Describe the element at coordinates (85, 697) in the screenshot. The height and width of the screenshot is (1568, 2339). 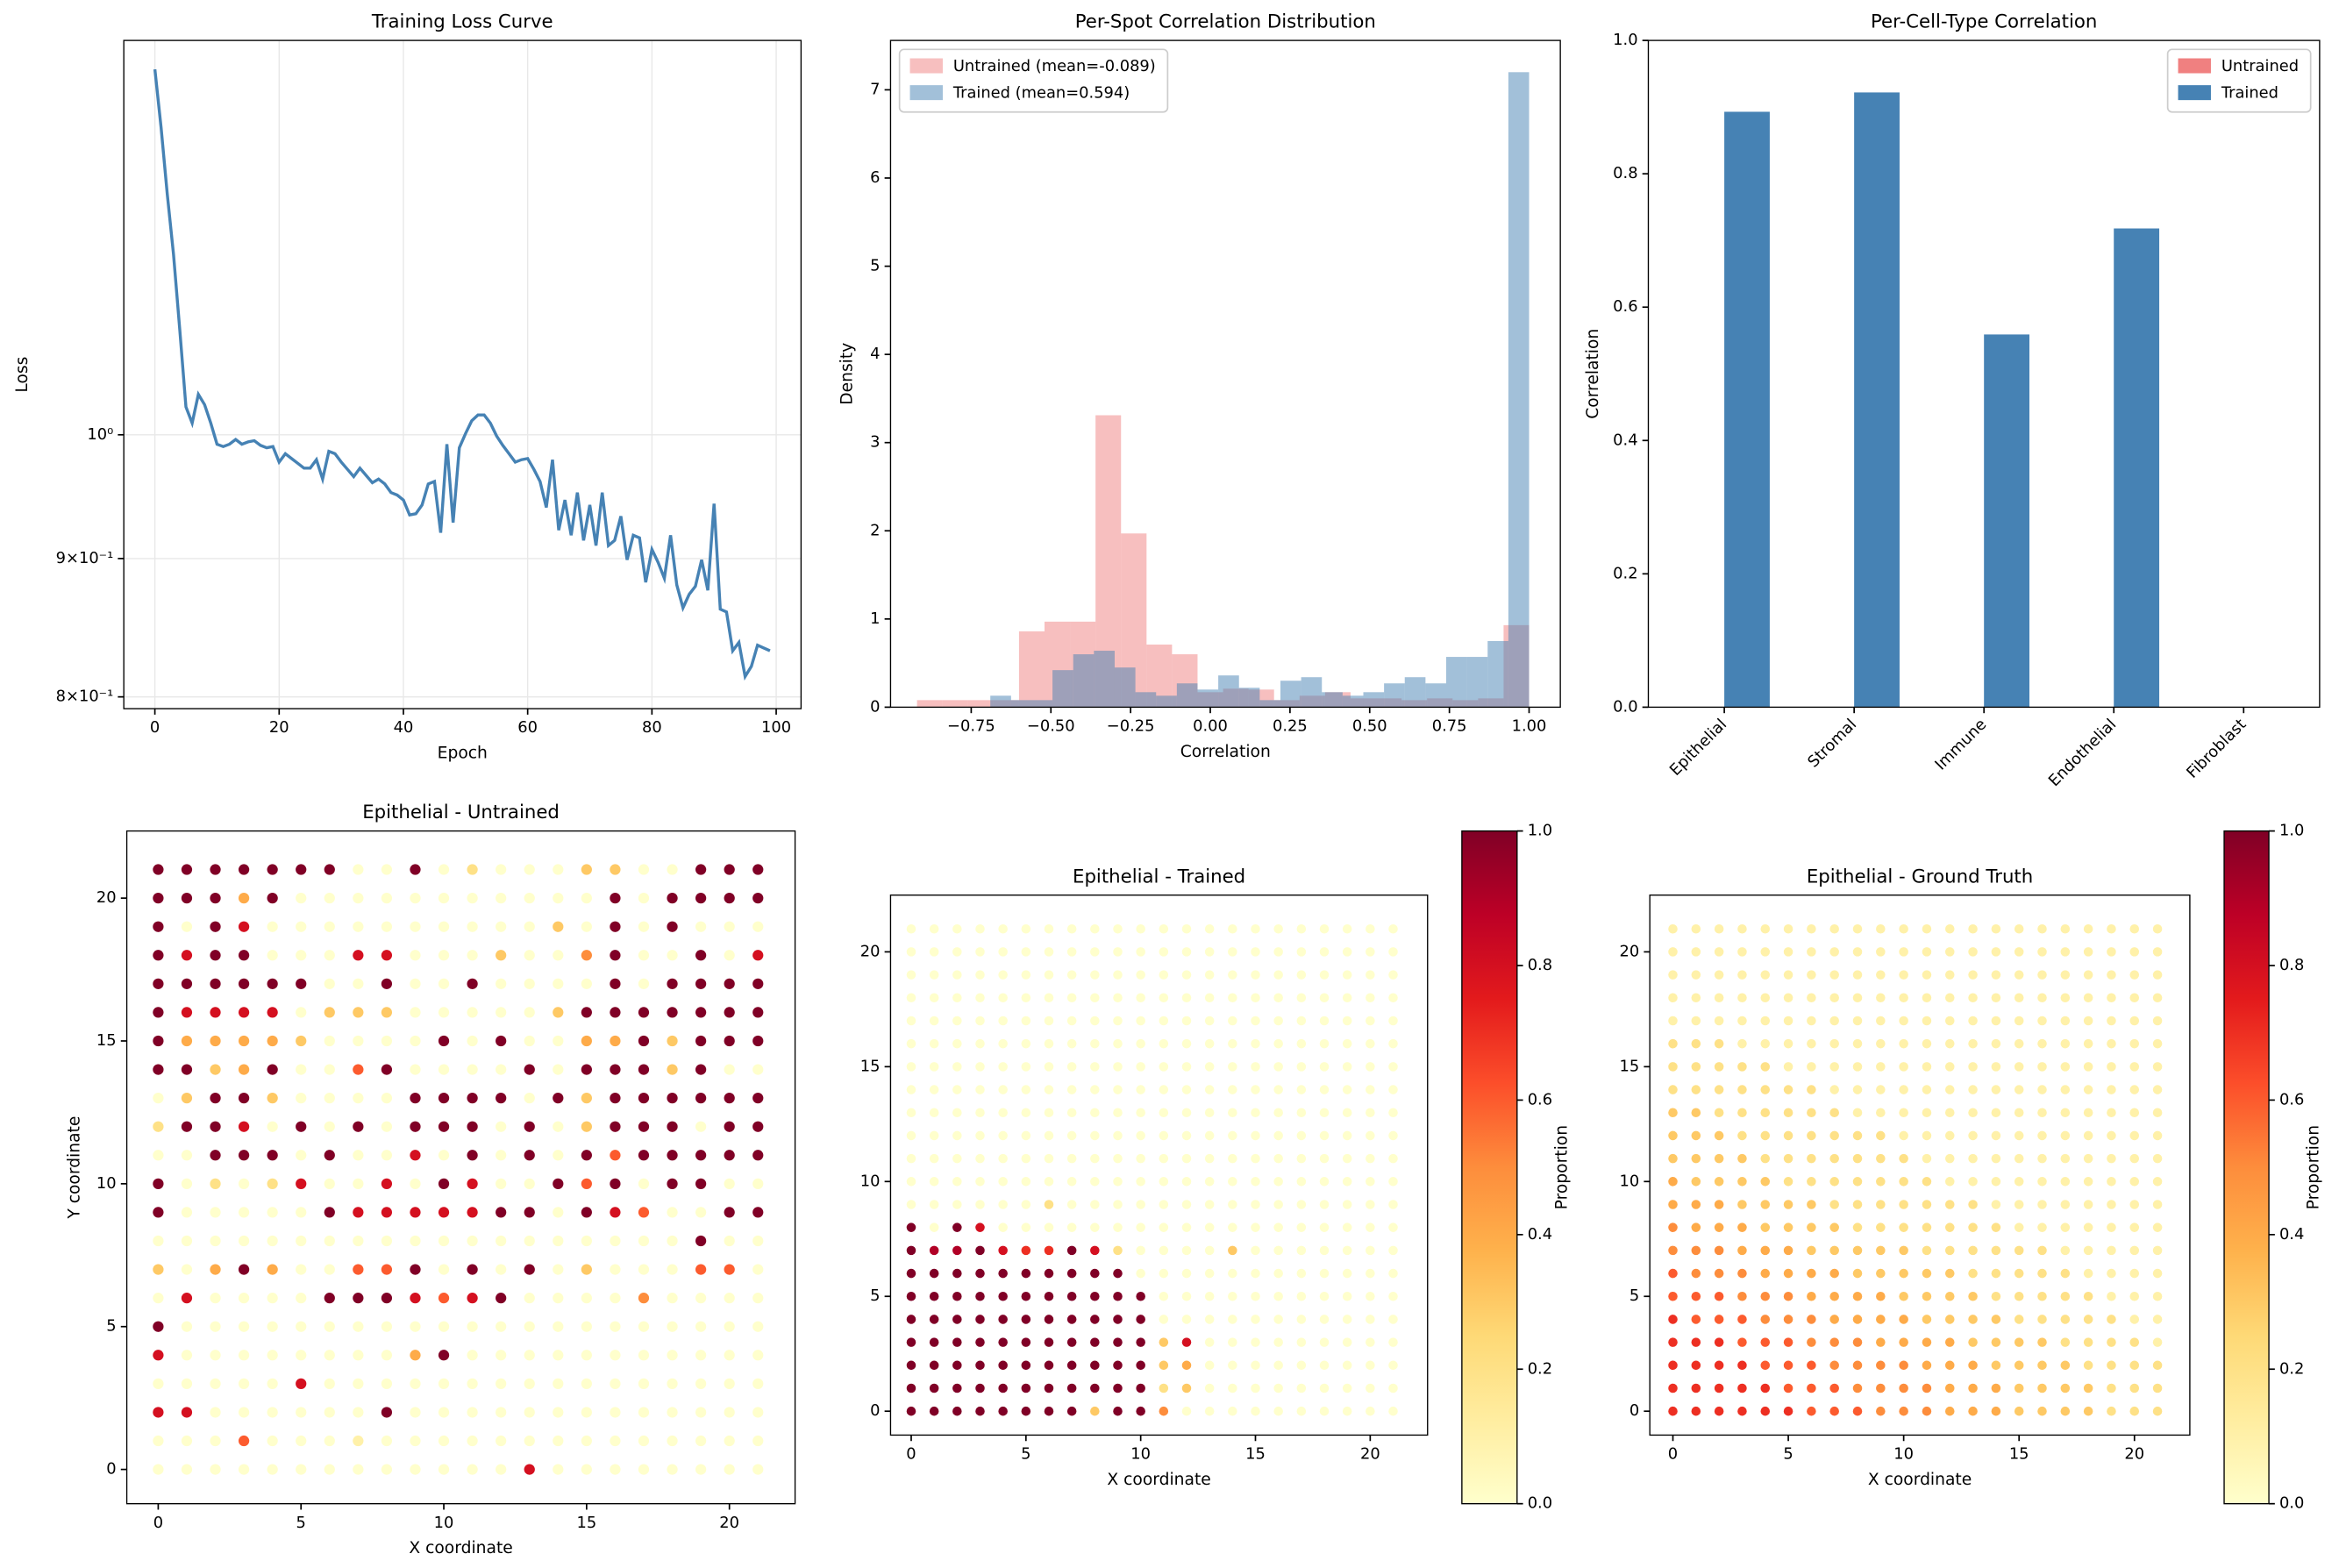
I see `y-tick-label: 8×10⁻¹` at that location.